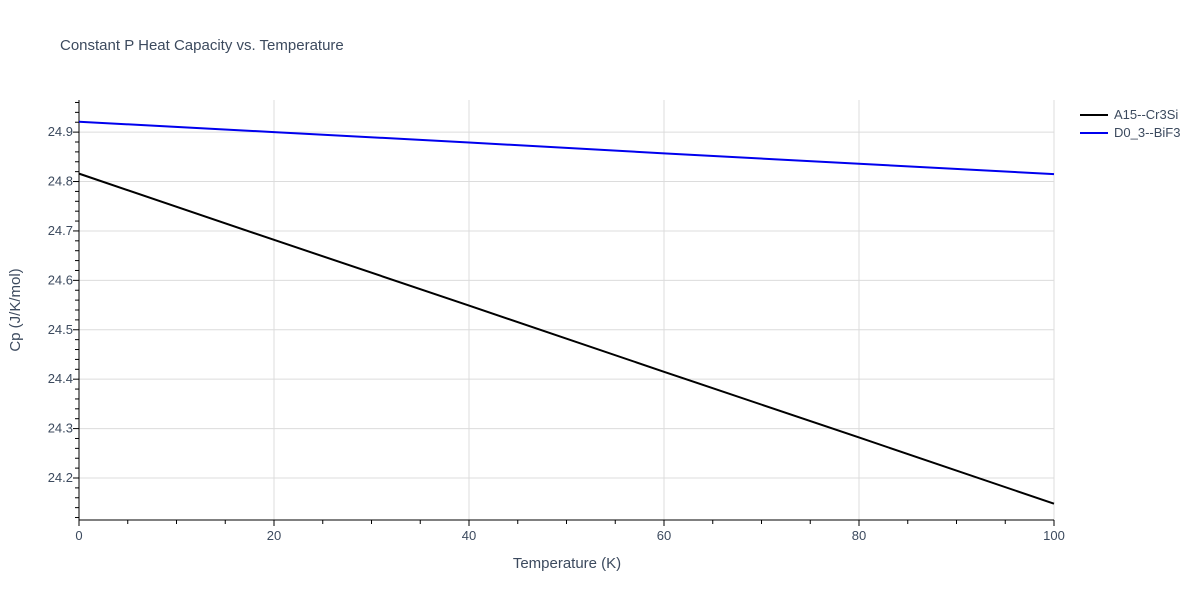 This screenshot has height=600, width=1200. I want to click on x-tick-label: 100, so click(1054, 535).